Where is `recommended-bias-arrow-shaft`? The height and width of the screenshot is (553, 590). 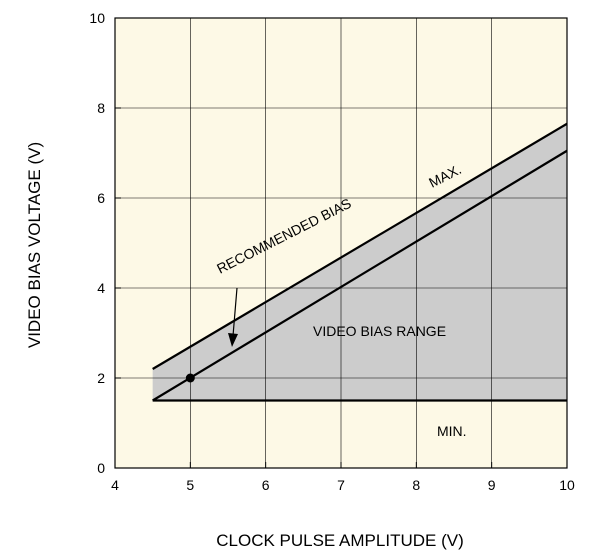
recommended-bias-arrow-shaft is located at coordinates (235, 312).